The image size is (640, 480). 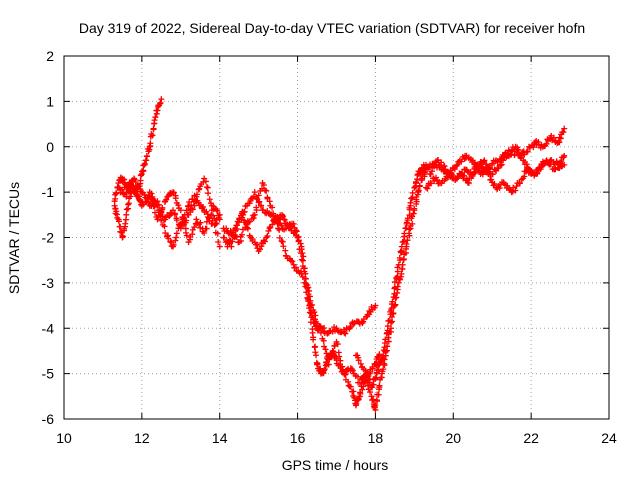 I want to click on x-tick-label: 22, so click(x=531, y=438).